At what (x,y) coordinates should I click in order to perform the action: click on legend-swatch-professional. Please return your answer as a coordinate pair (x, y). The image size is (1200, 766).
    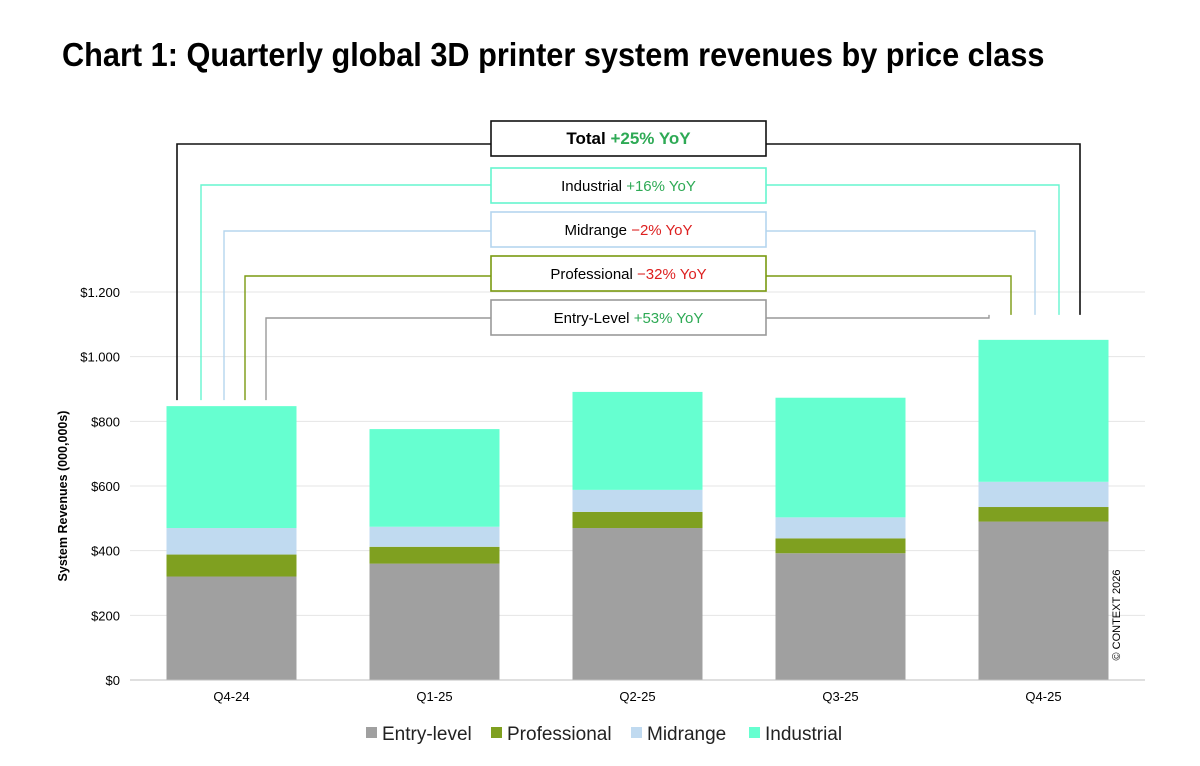
    Looking at the image, I should click on (496, 732).